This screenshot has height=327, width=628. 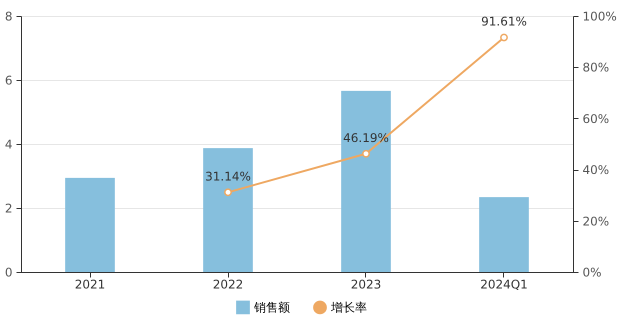 What do you see at coordinates (596, 221) in the screenshot?
I see `y2-tick-label: 20%` at bounding box center [596, 221].